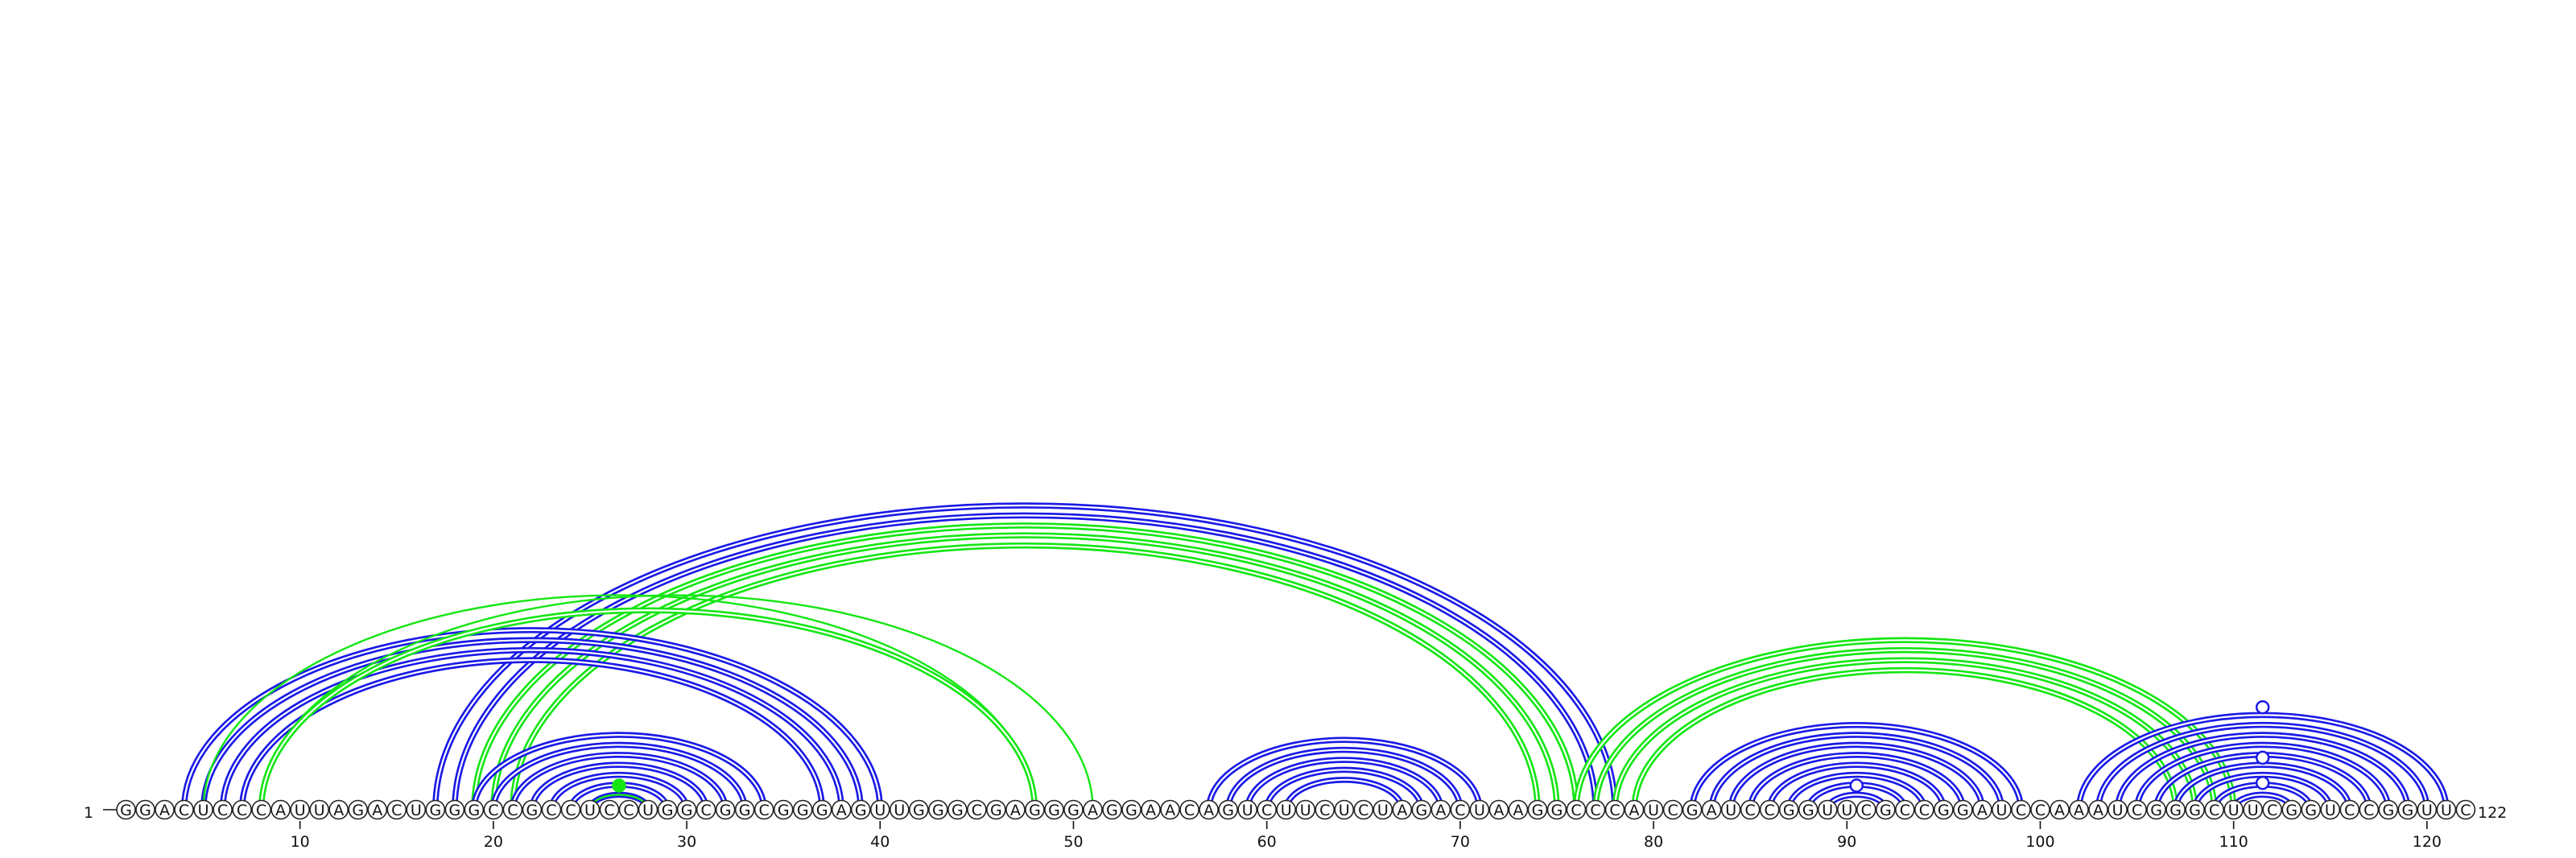 The height and width of the screenshot is (858, 2576). Describe the element at coordinates (1847, 842) in the screenshot. I see `tick-label: 90` at that location.